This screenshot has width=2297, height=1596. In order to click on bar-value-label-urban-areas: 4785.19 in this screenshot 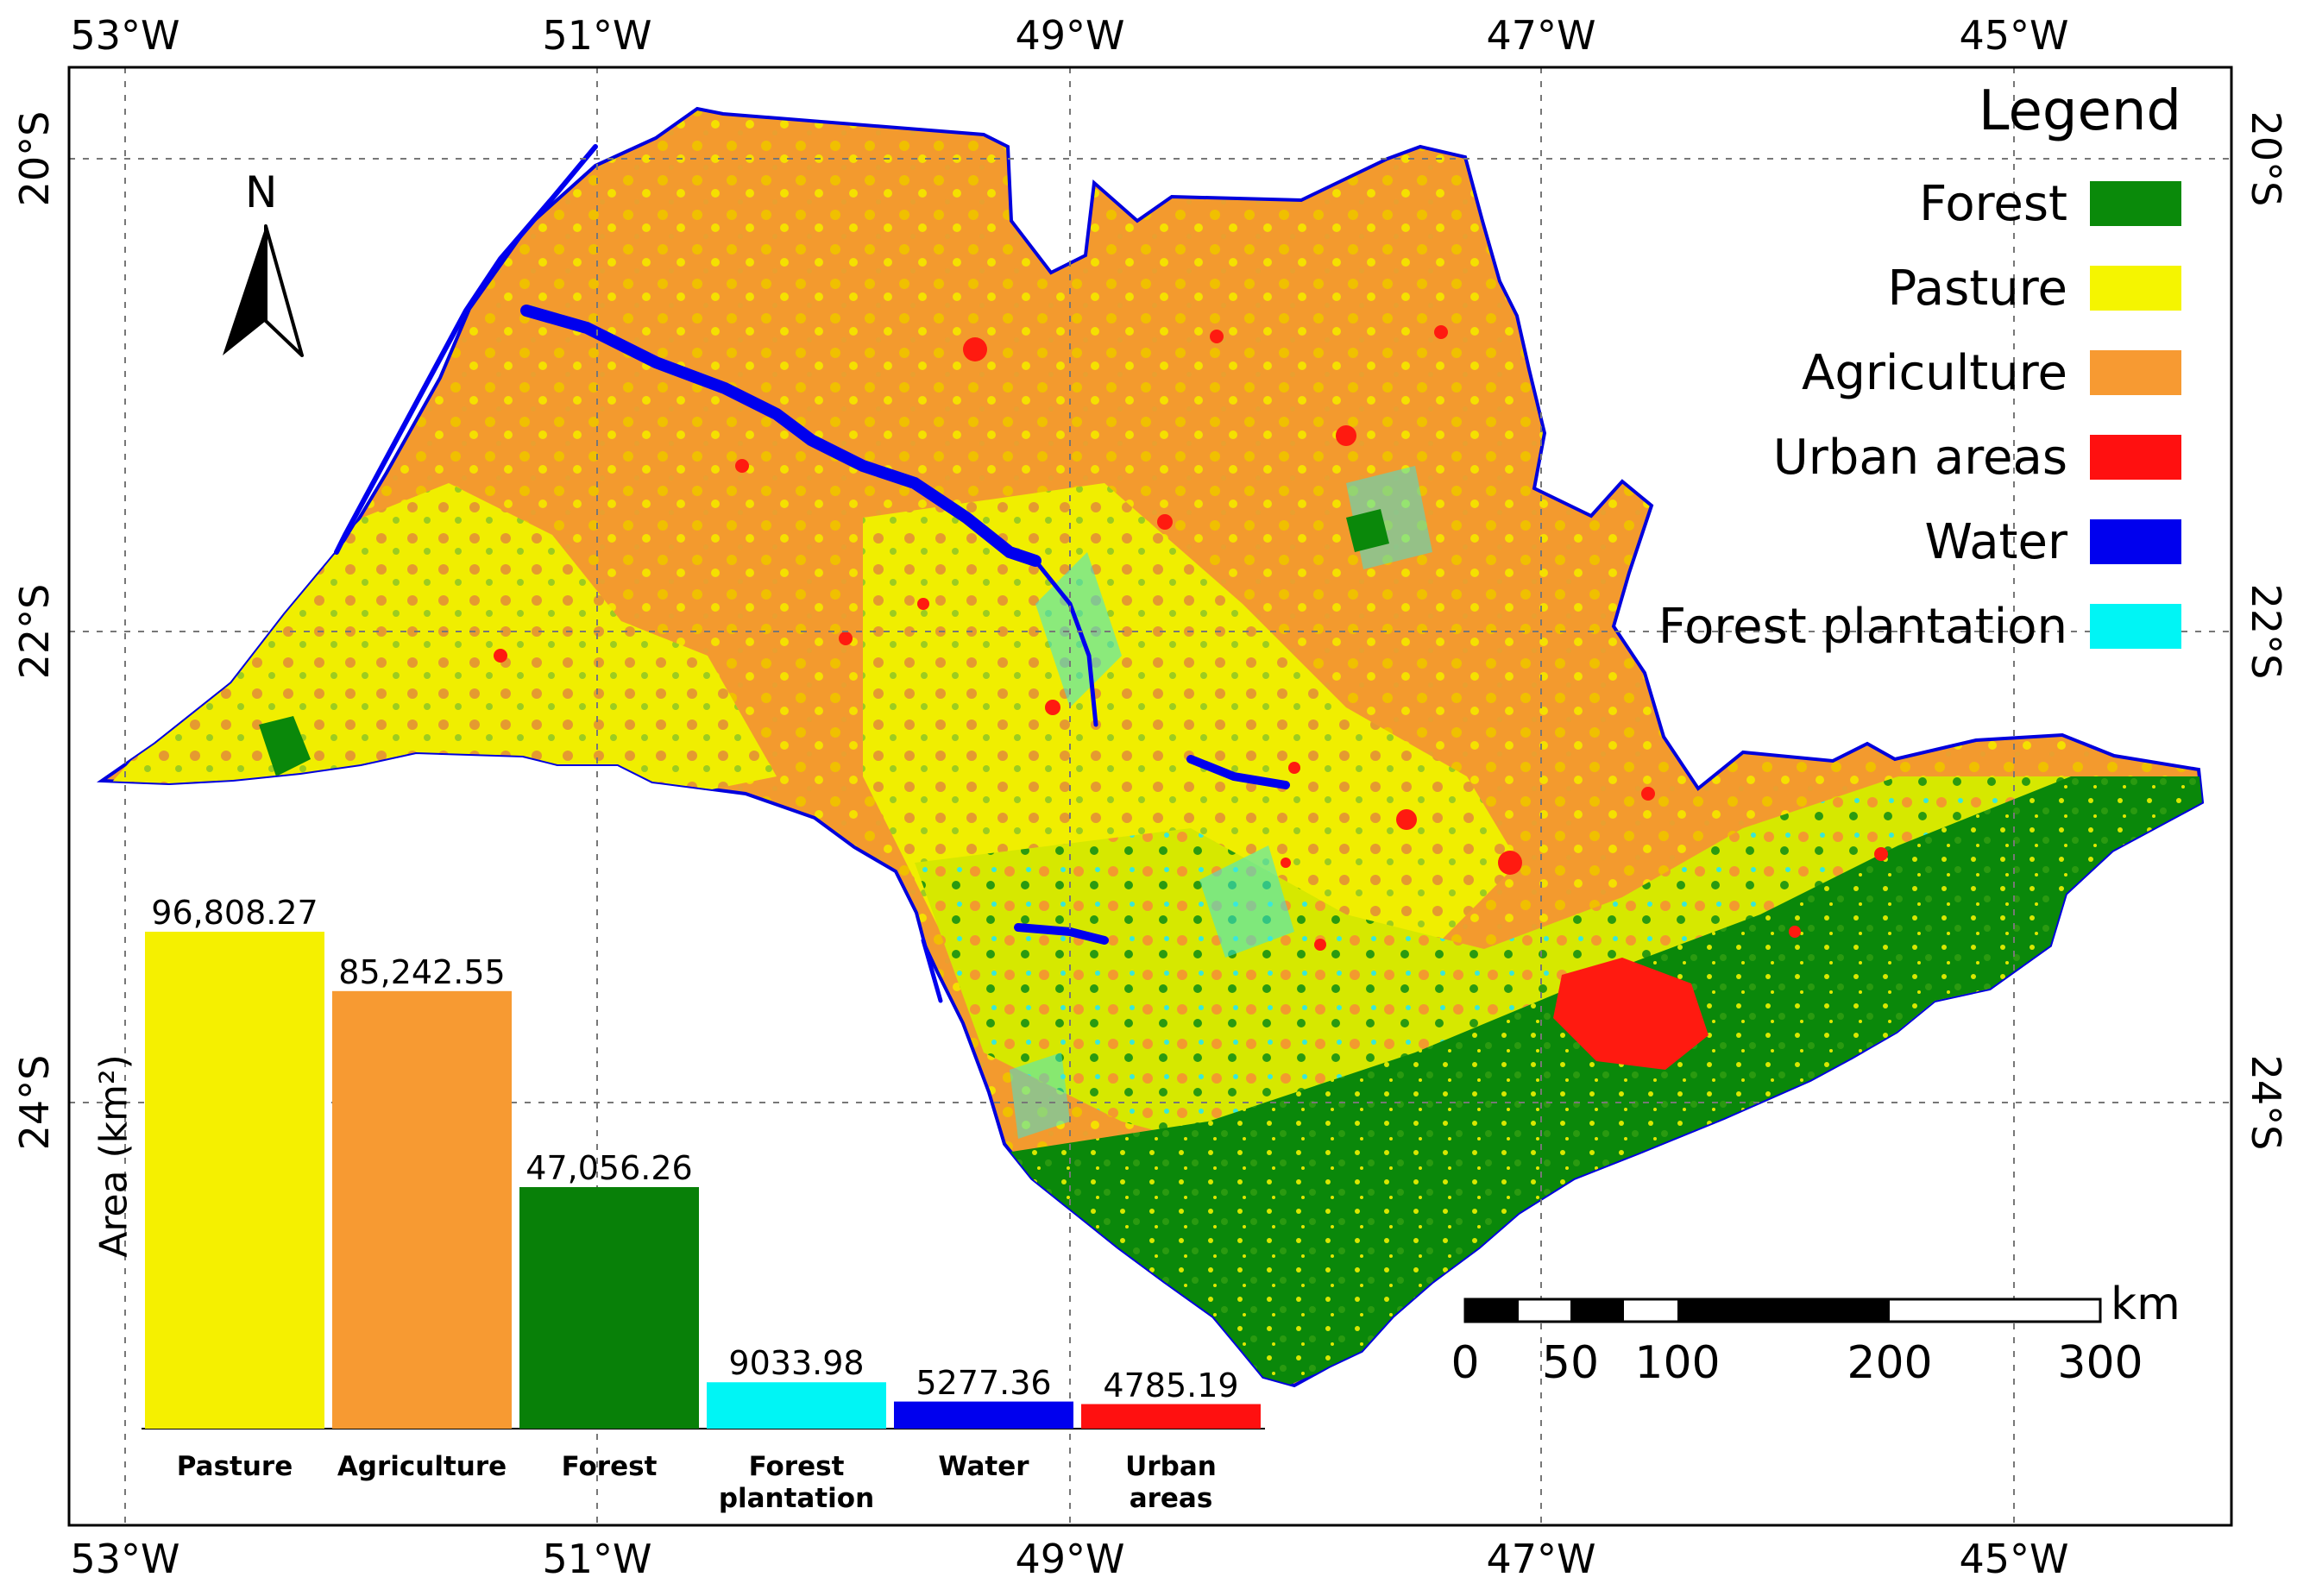, I will do `click(1171, 1385)`.